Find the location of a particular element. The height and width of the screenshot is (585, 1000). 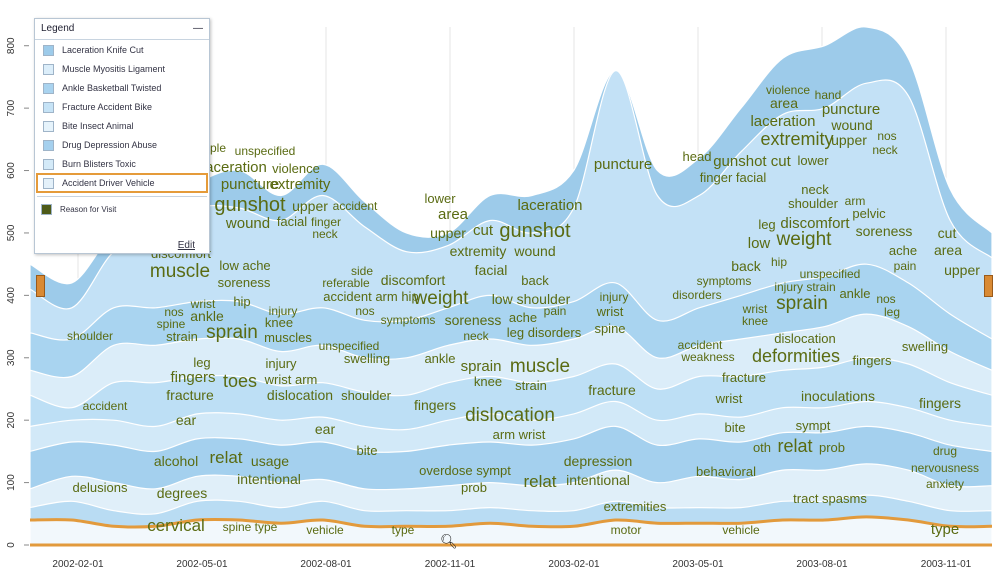

y-tick-label: 0 is located at coordinates (11, 545).